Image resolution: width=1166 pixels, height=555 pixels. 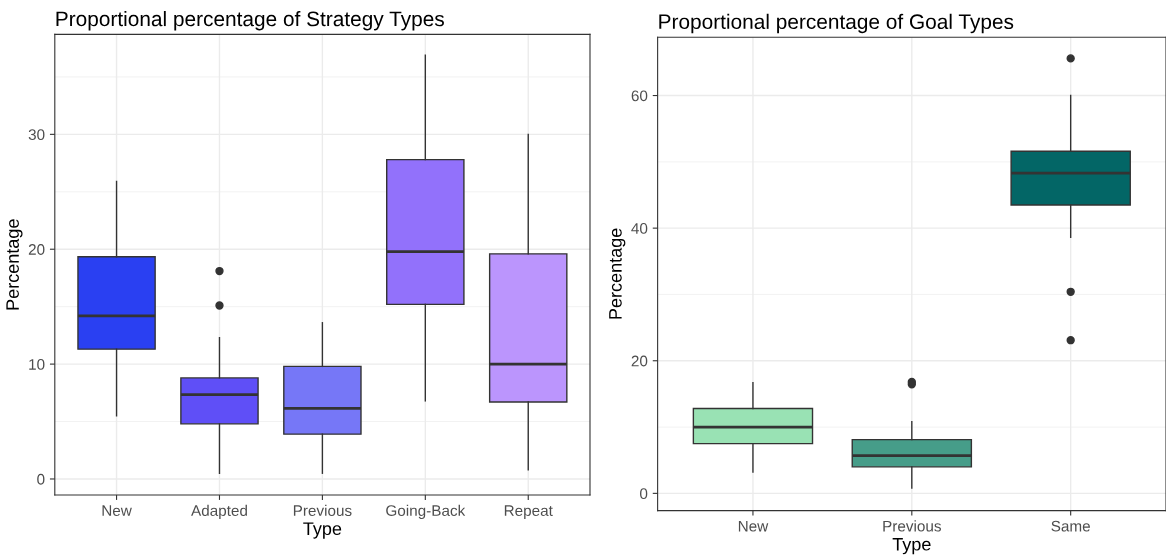 What do you see at coordinates (836, 23) in the screenshot?
I see `chart-title: Proportional percentage of Goal Types` at bounding box center [836, 23].